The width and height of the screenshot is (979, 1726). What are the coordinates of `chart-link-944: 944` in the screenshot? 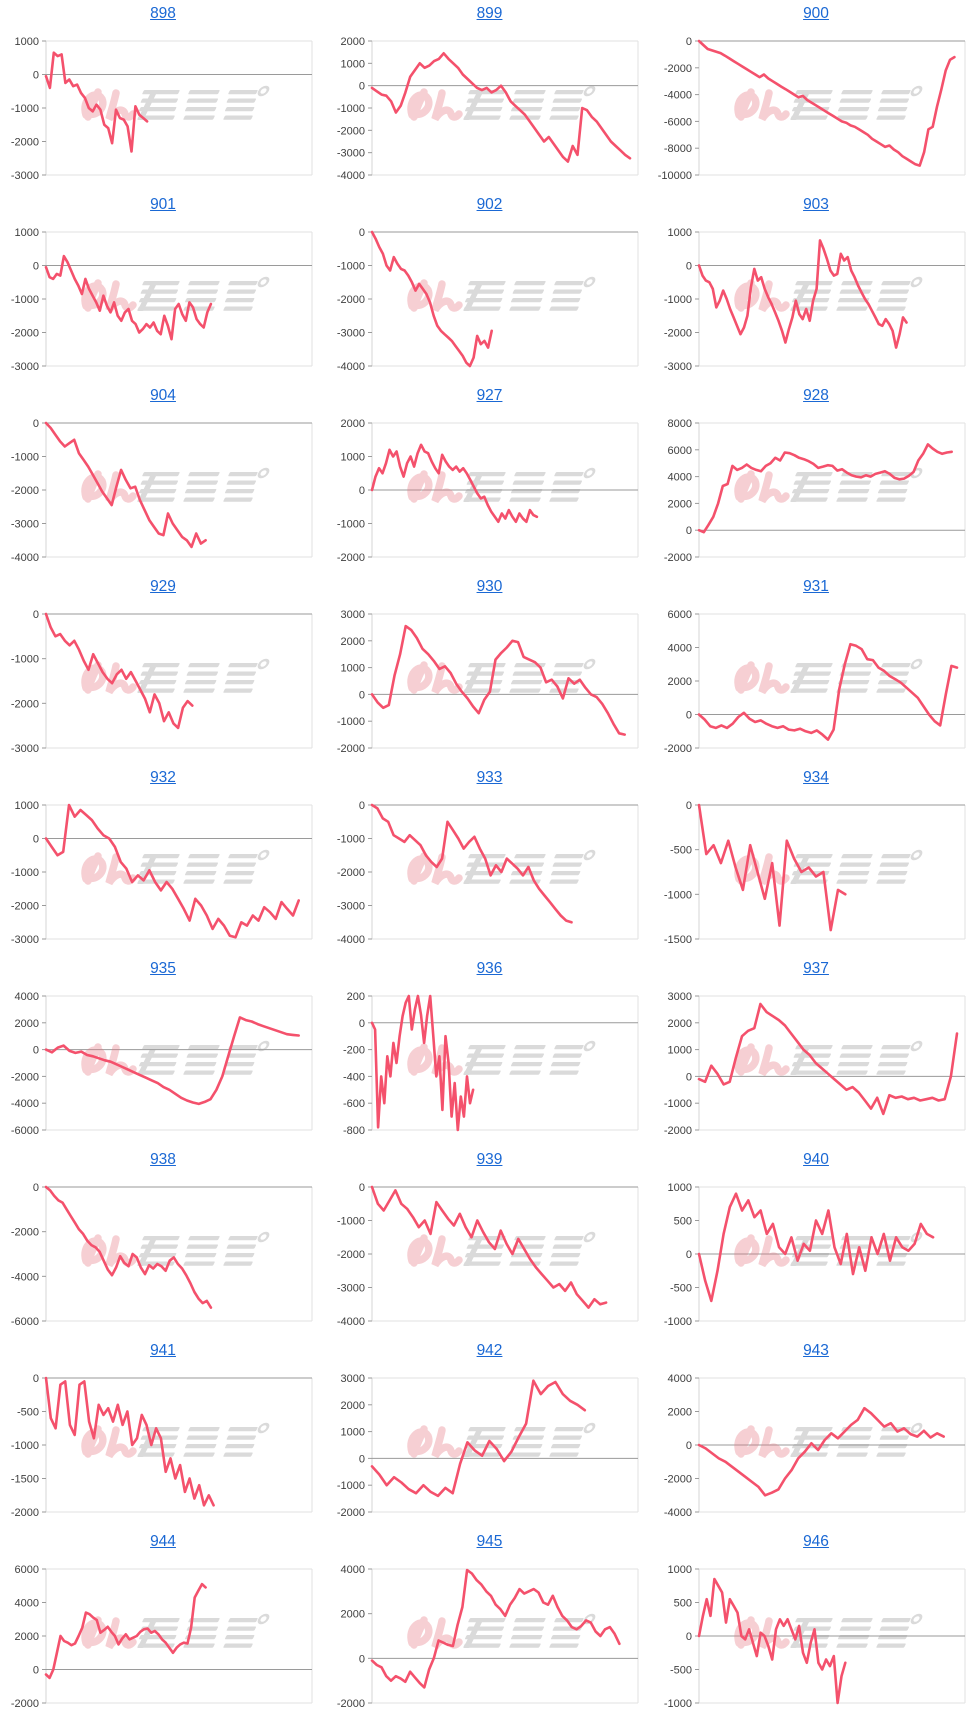 It's located at (163, 1541).